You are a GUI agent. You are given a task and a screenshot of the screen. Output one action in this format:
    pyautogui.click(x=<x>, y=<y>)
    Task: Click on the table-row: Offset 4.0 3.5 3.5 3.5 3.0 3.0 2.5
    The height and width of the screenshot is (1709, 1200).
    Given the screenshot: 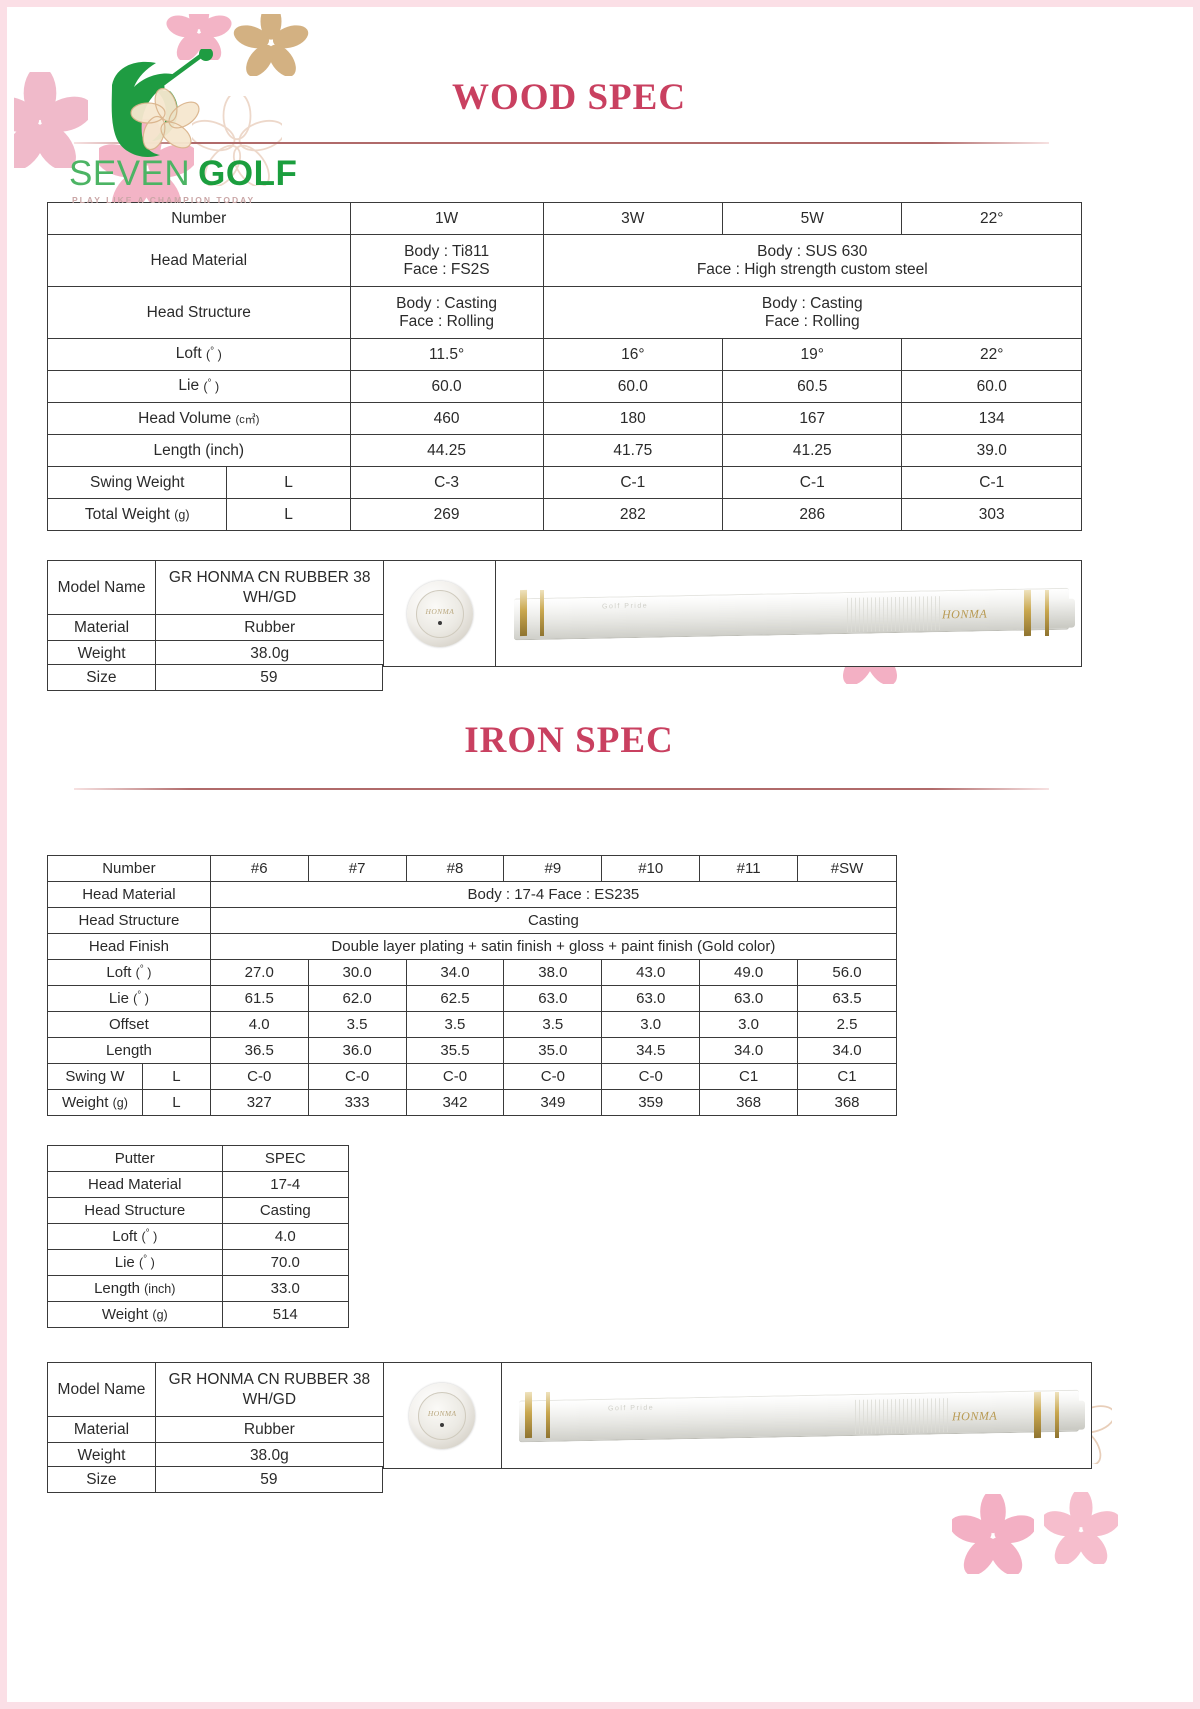 What is the action you would take?
    pyautogui.click(x=472, y=1024)
    